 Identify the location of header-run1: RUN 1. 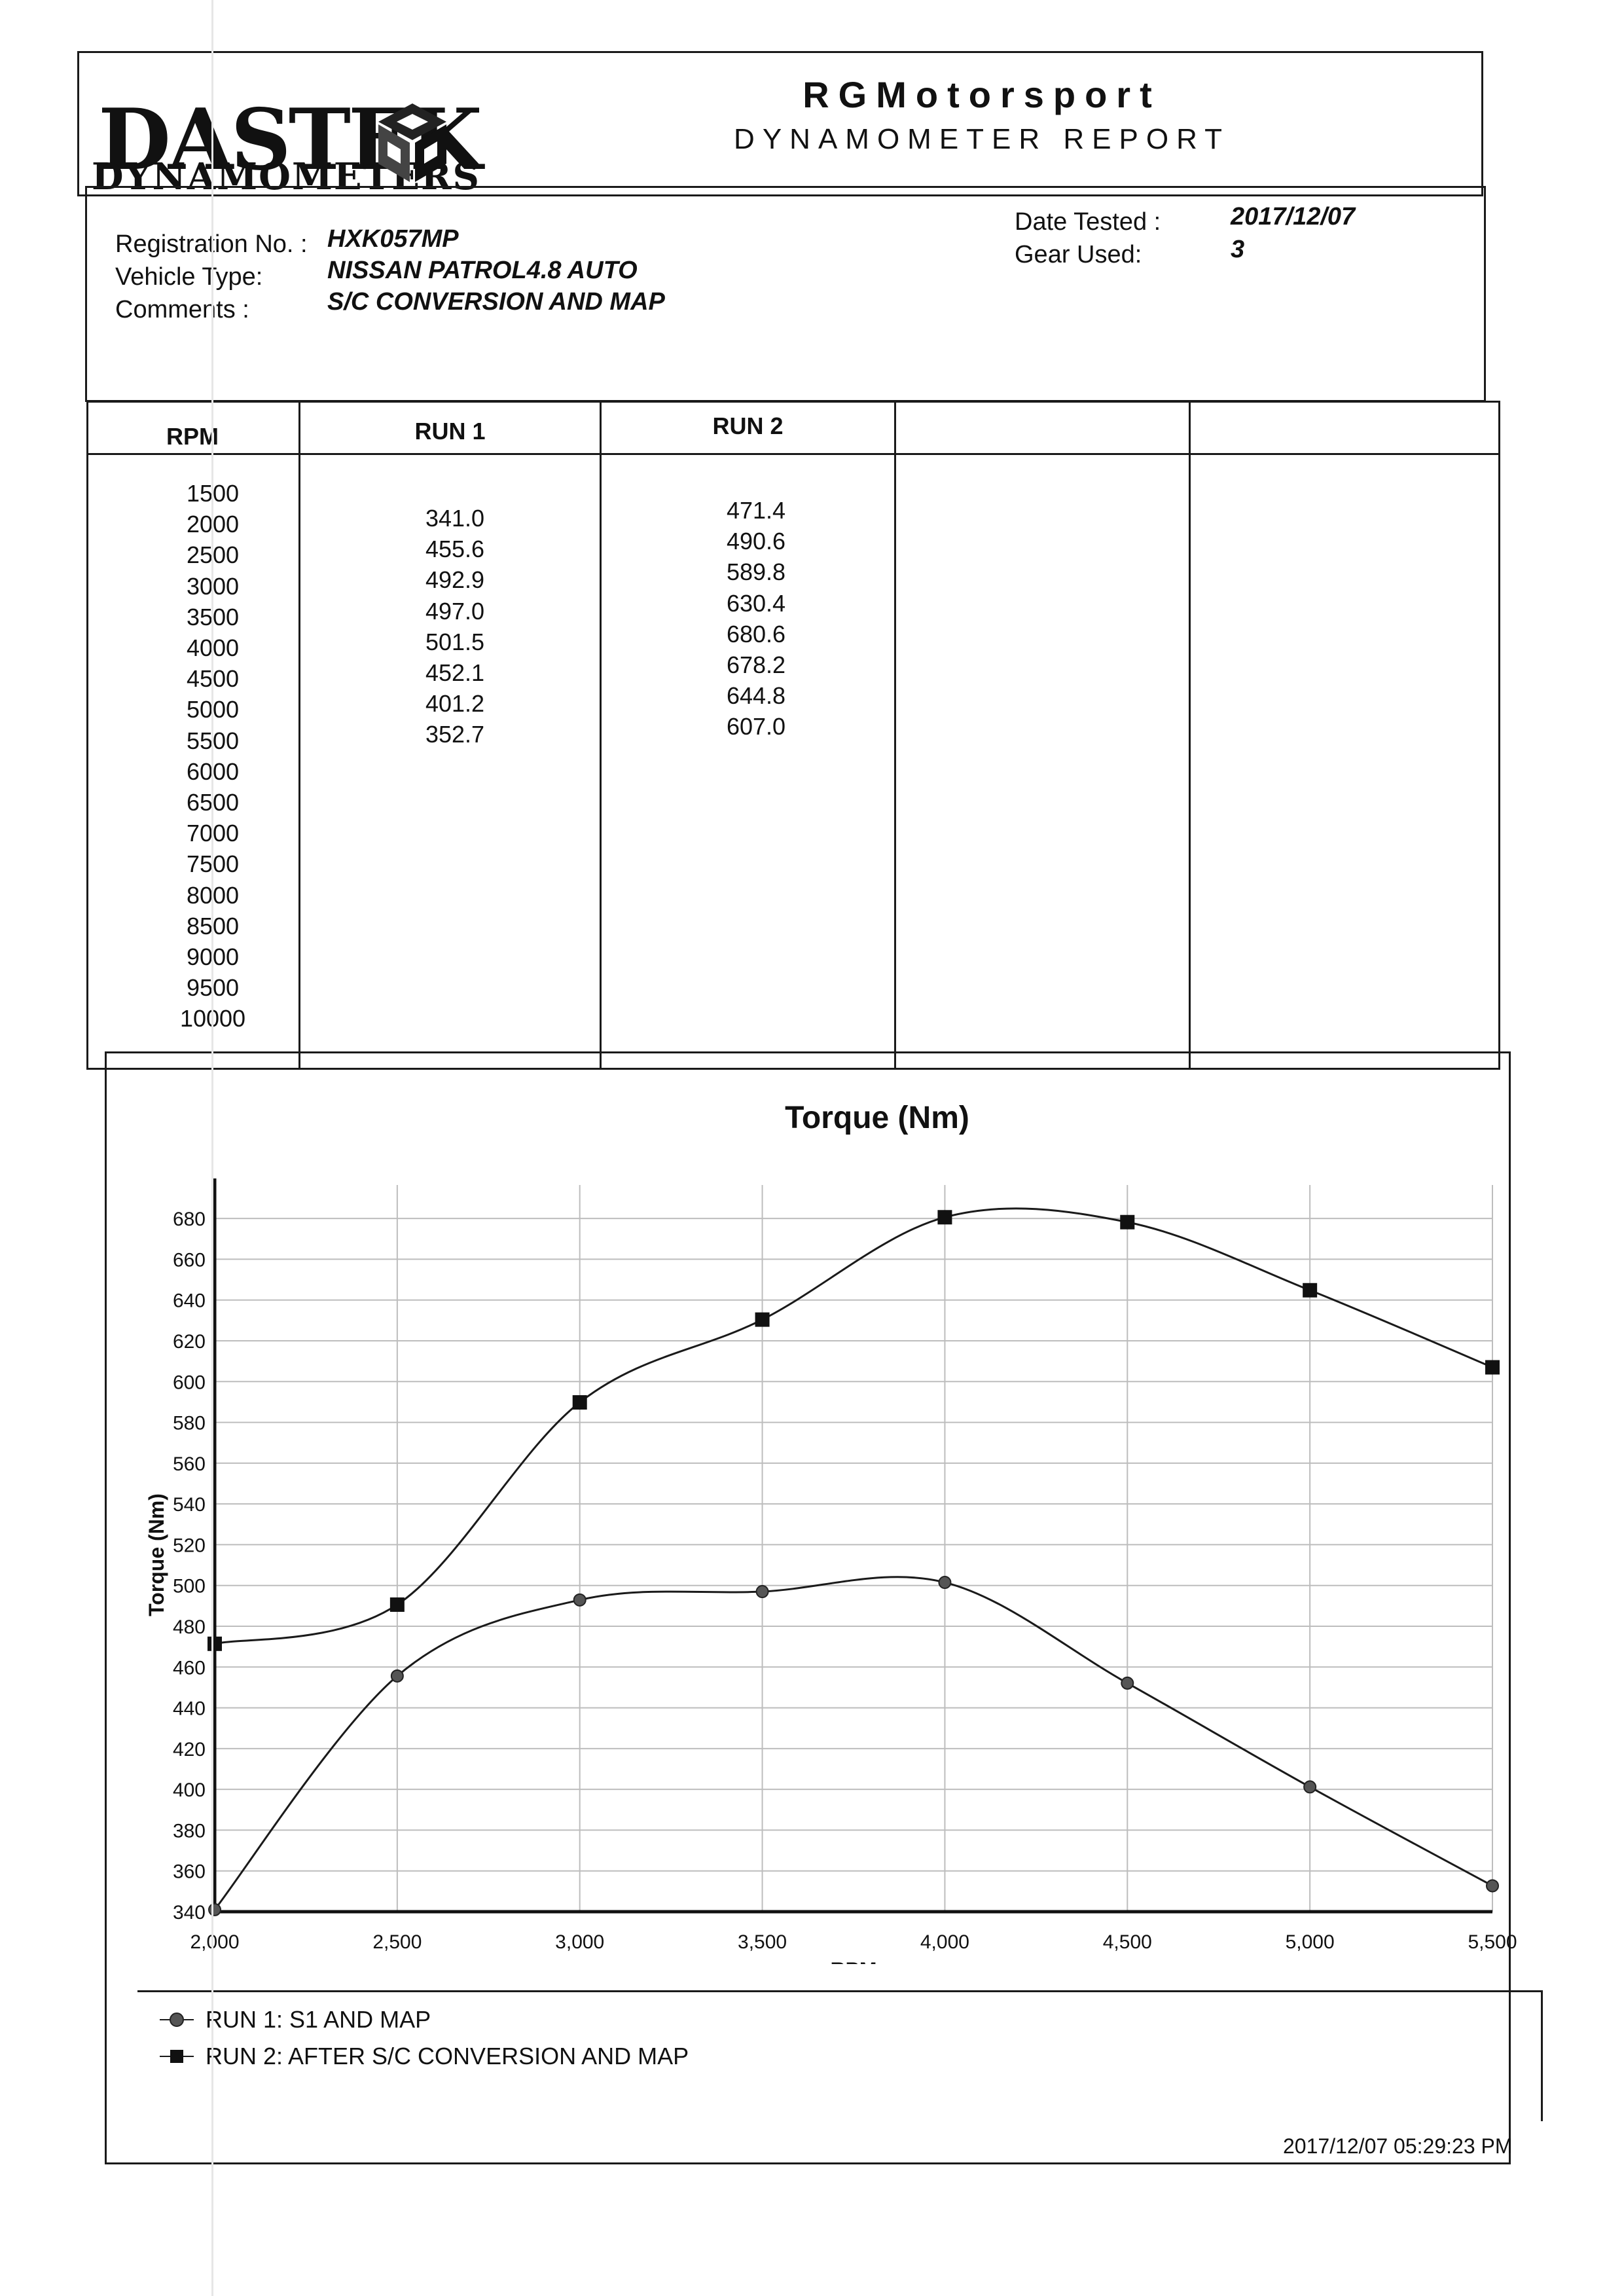
(450, 431).